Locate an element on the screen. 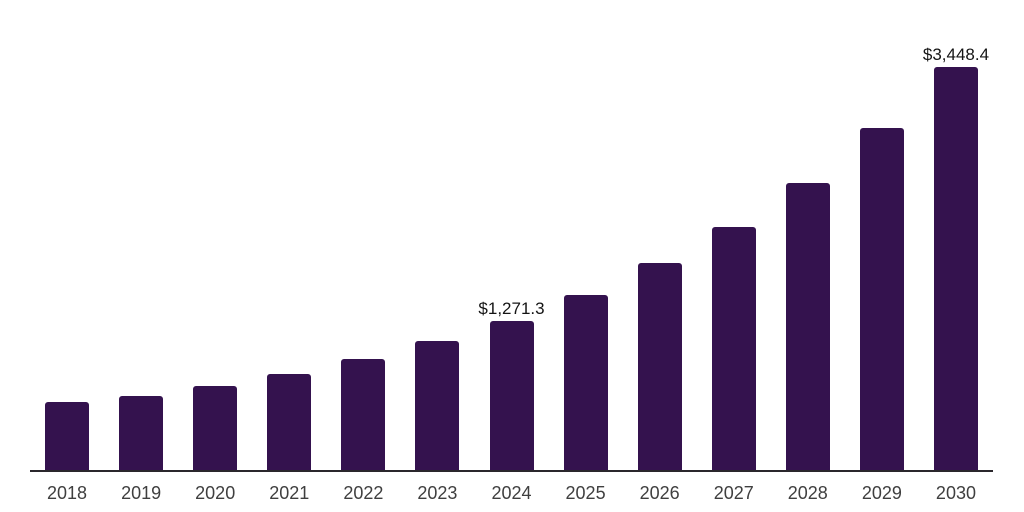 This screenshot has width=1024, height=512. bar-2024 is located at coordinates (511, 395).